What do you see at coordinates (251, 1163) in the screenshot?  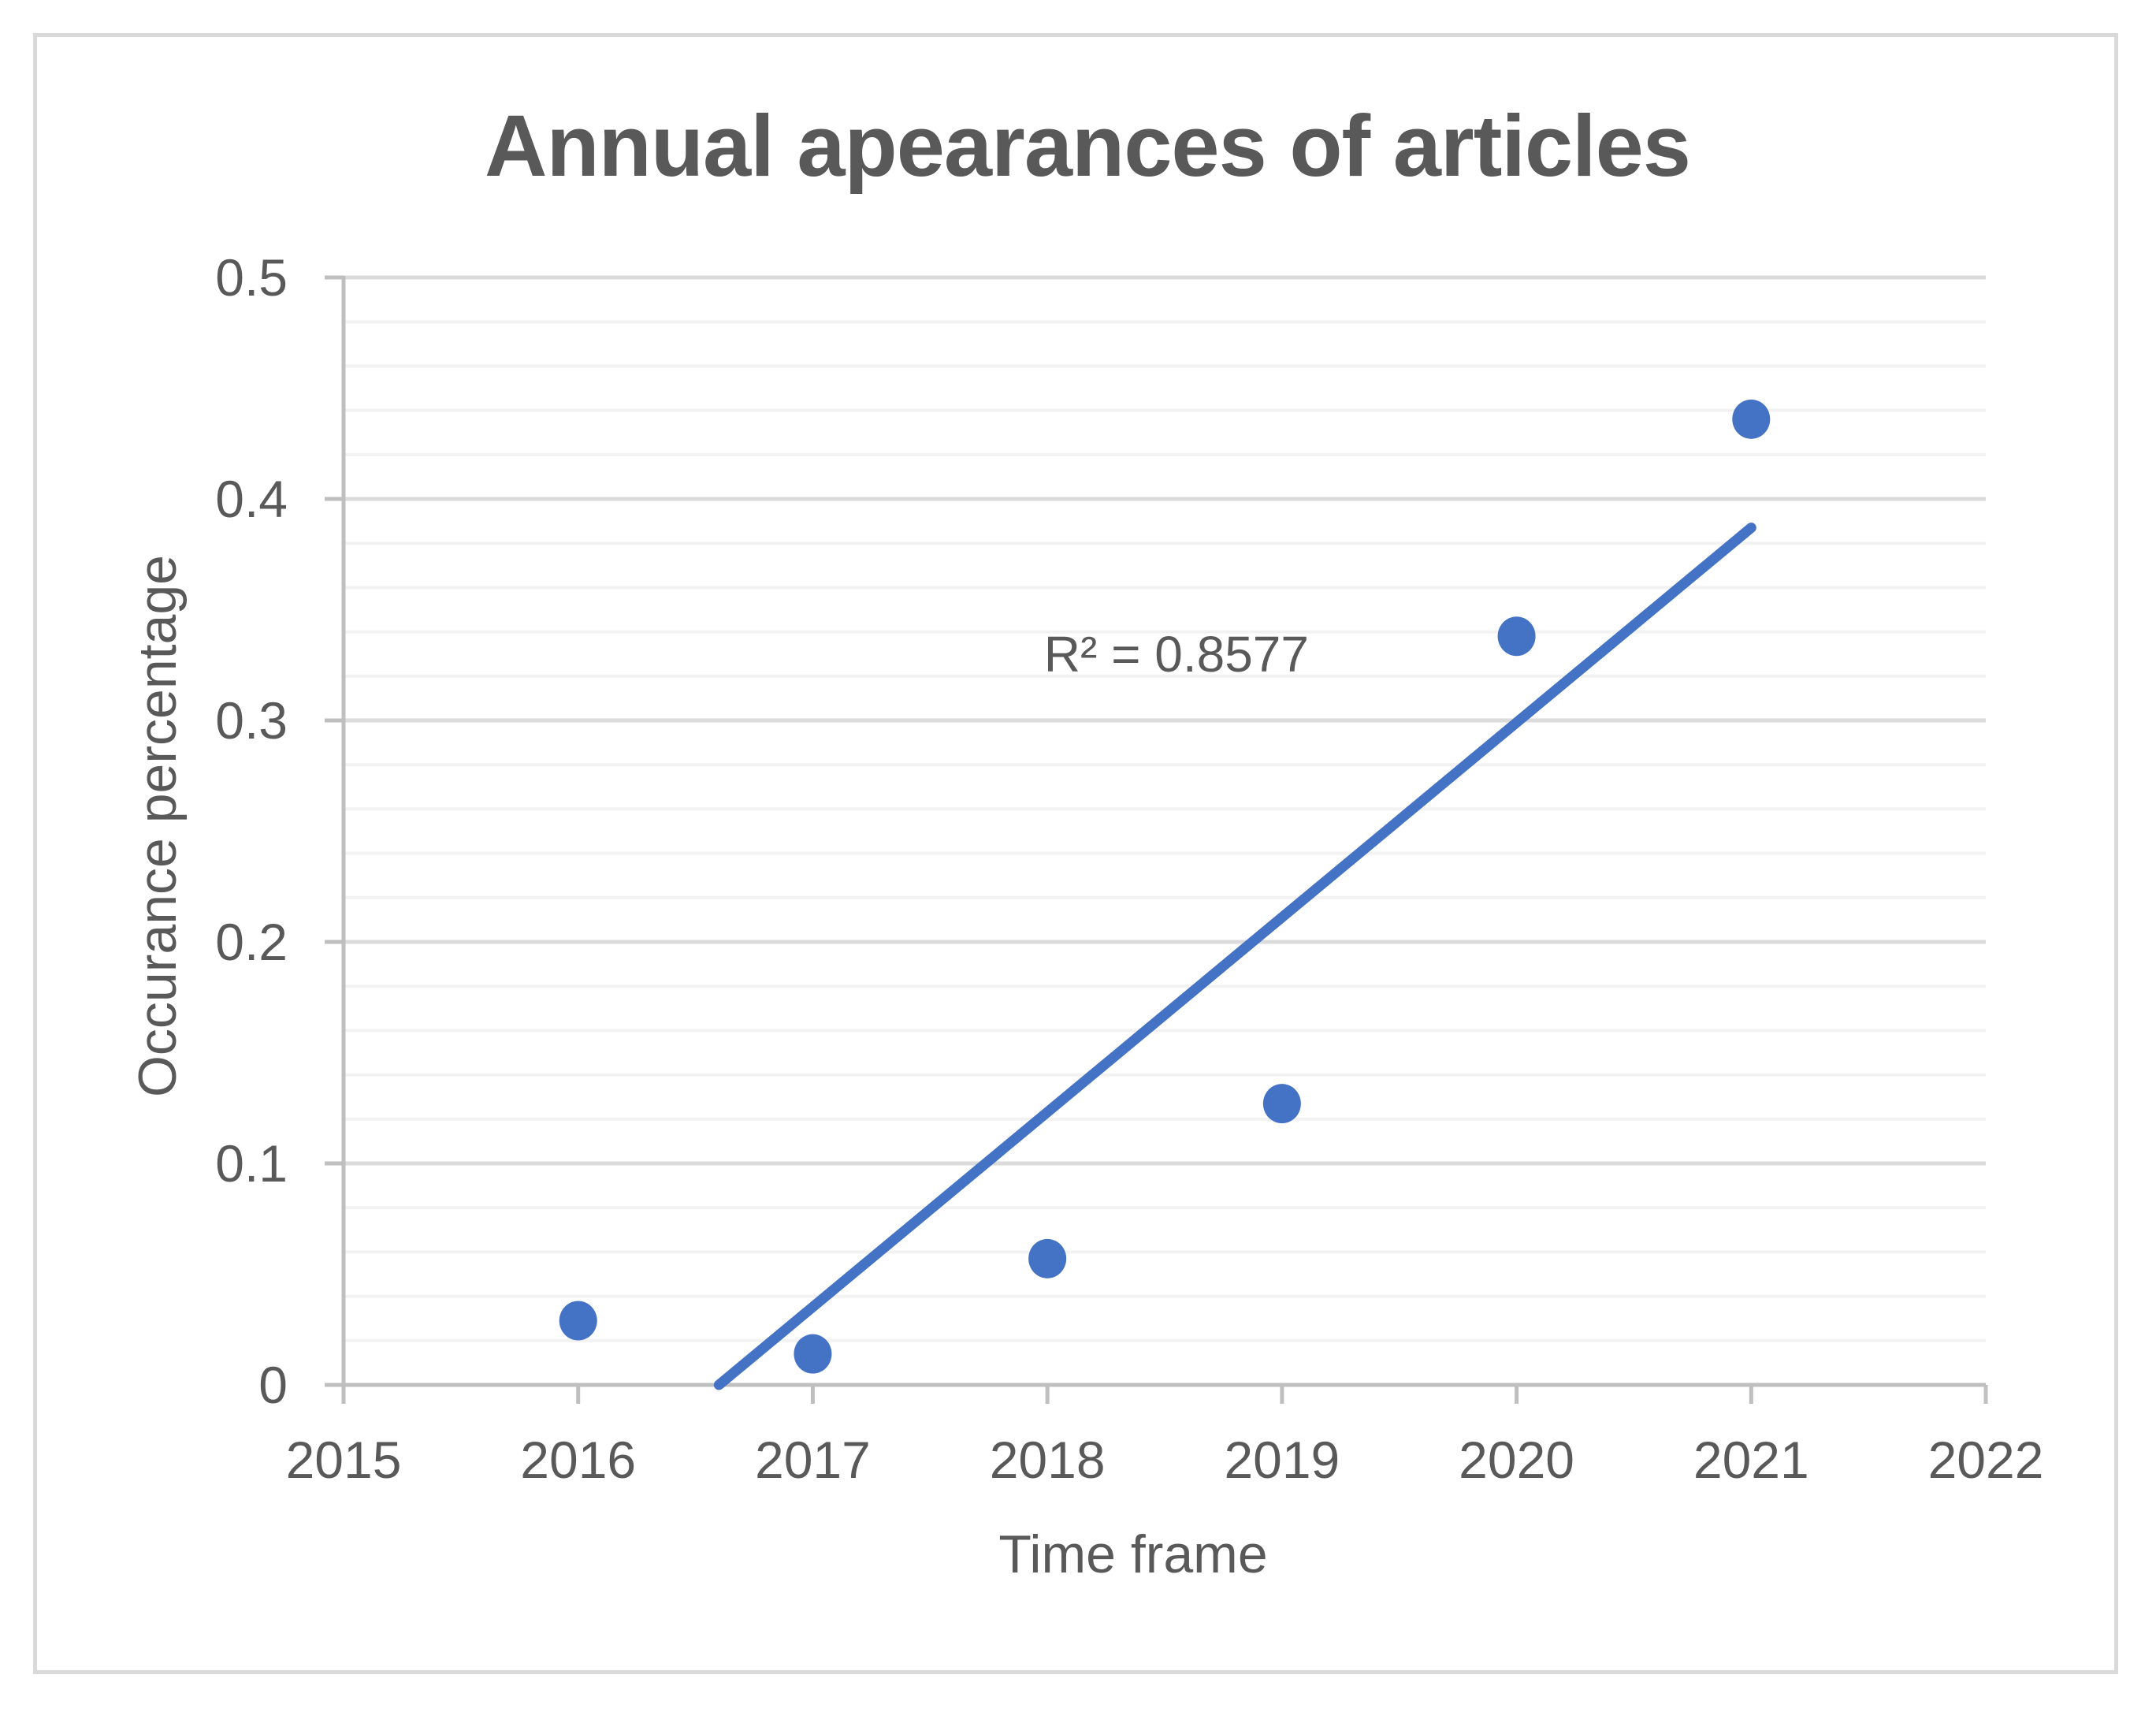 I see `y-tick-label: 0.1` at bounding box center [251, 1163].